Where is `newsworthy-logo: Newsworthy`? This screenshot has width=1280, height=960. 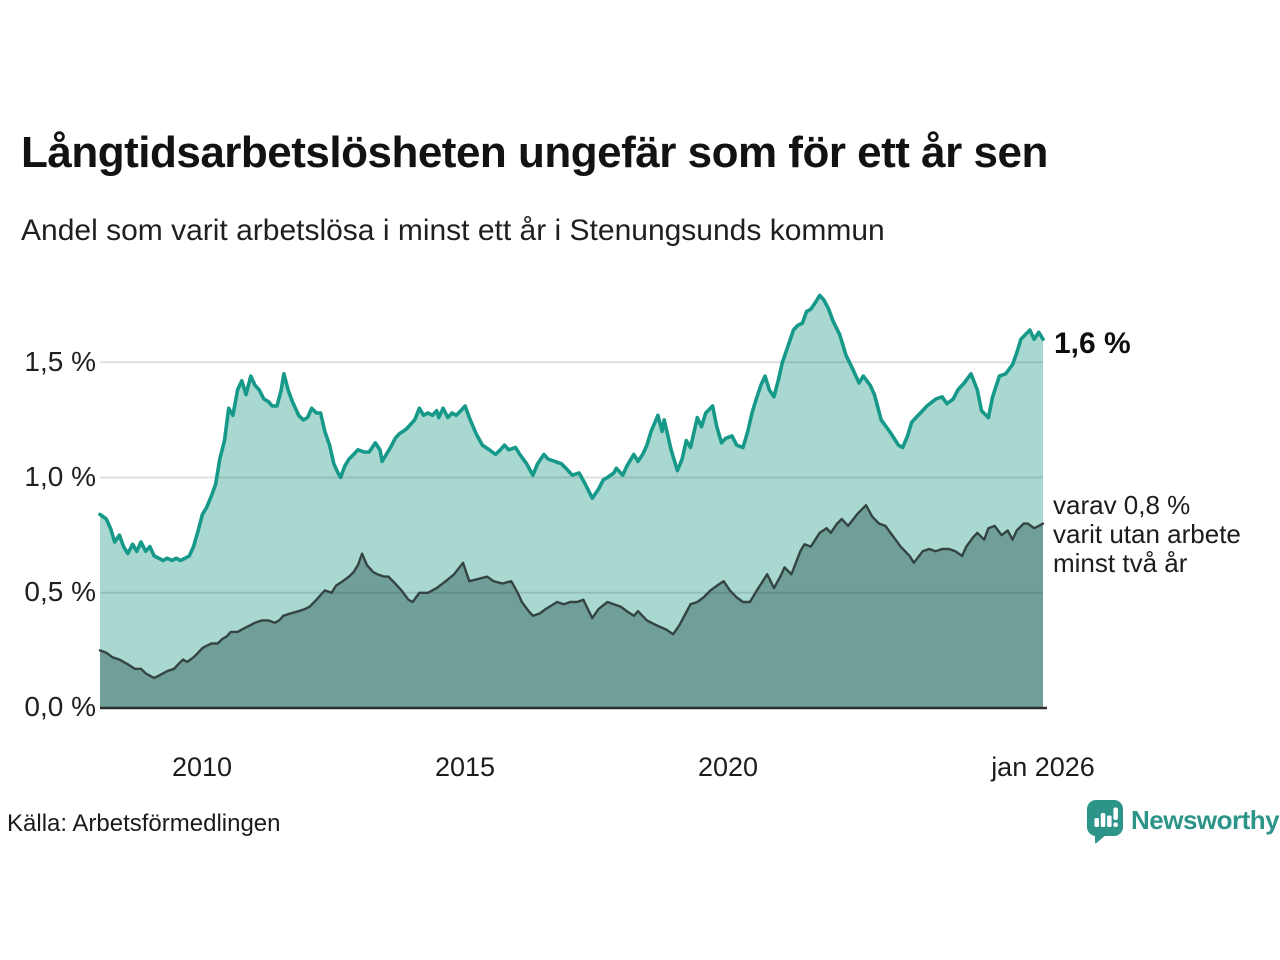 newsworthy-logo: Newsworthy is located at coordinates (1183, 822).